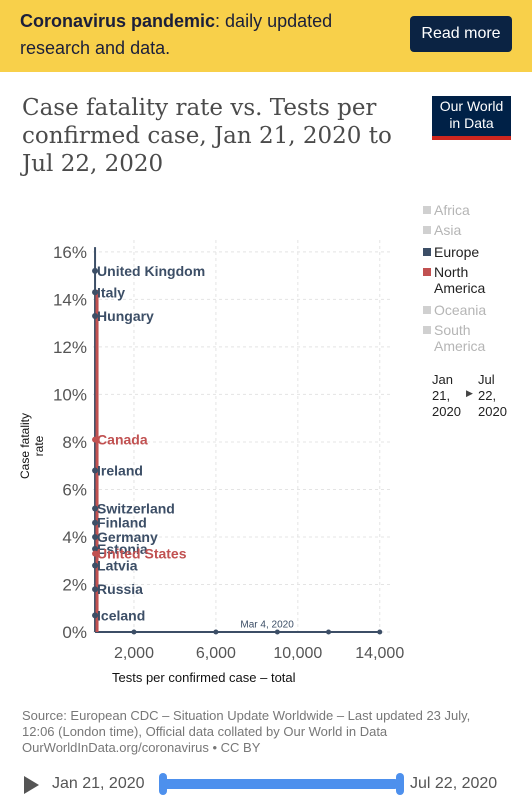  What do you see at coordinates (95, 439) in the screenshot?
I see `point-canada` at bounding box center [95, 439].